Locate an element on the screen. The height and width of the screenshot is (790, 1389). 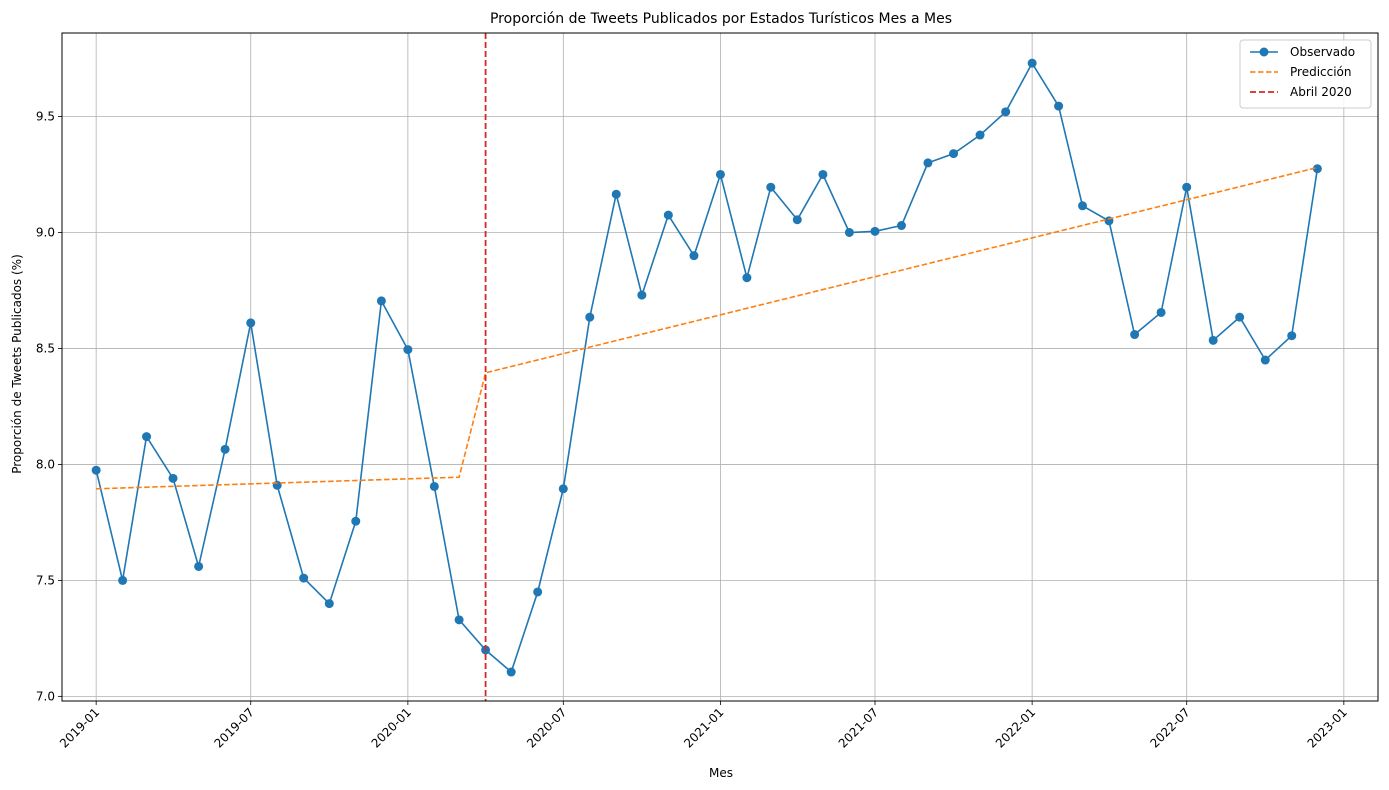
x-axis-label: Mes is located at coordinates (721, 773).